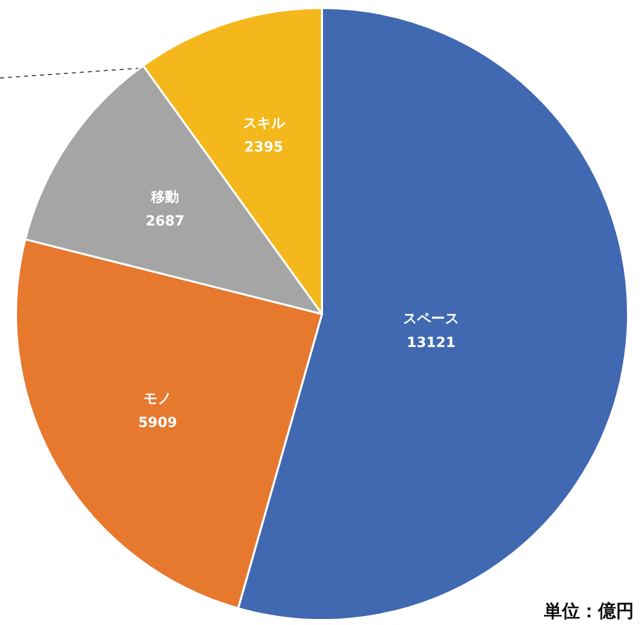 Image resolution: width=640 pixels, height=625 pixels. I want to click on slice-label: 移動, so click(165, 197).